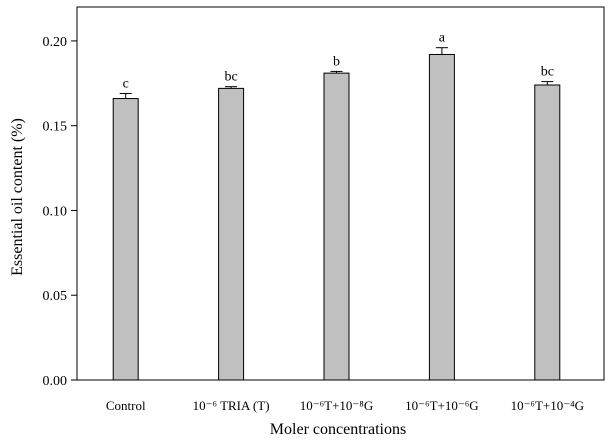  Describe the element at coordinates (55, 211) in the screenshot. I see `y-tick-label: 0.10` at that location.